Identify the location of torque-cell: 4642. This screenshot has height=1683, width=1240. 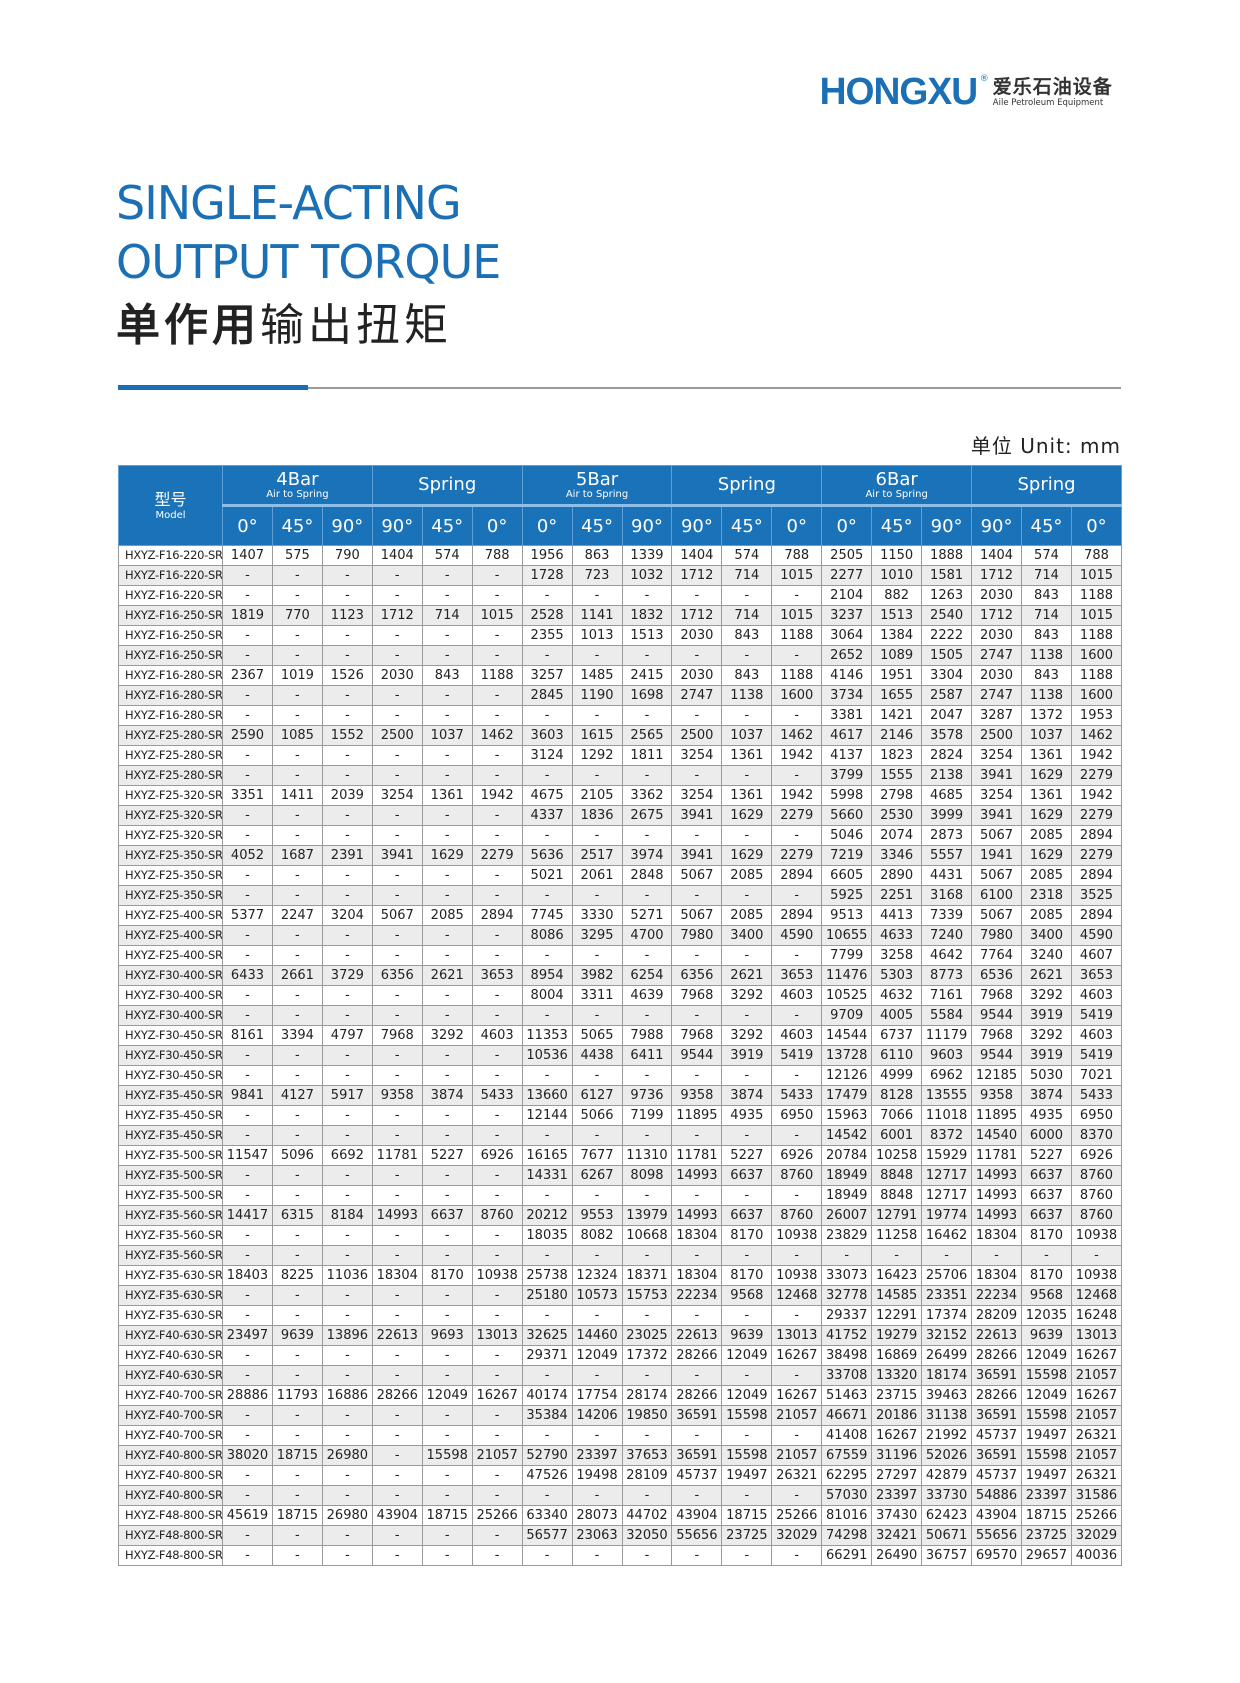
(947, 955).